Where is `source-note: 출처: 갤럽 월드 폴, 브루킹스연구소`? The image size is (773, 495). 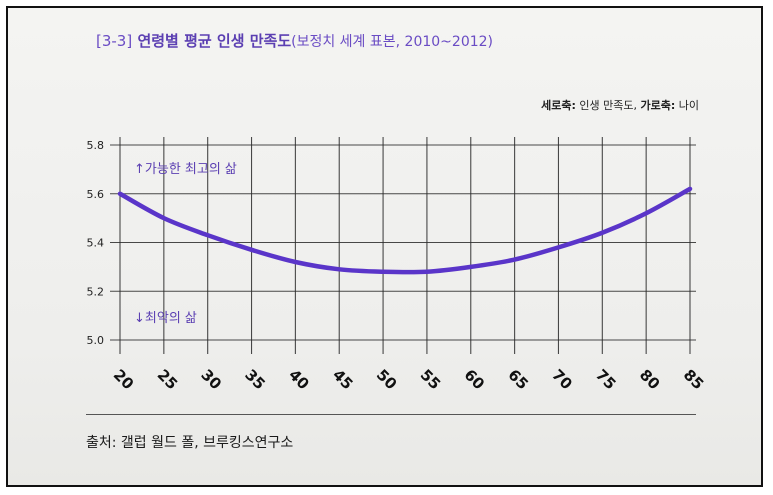
source-note: 출처: 갤럽 월드 폴, 브루킹스연구소 is located at coordinates (190, 443).